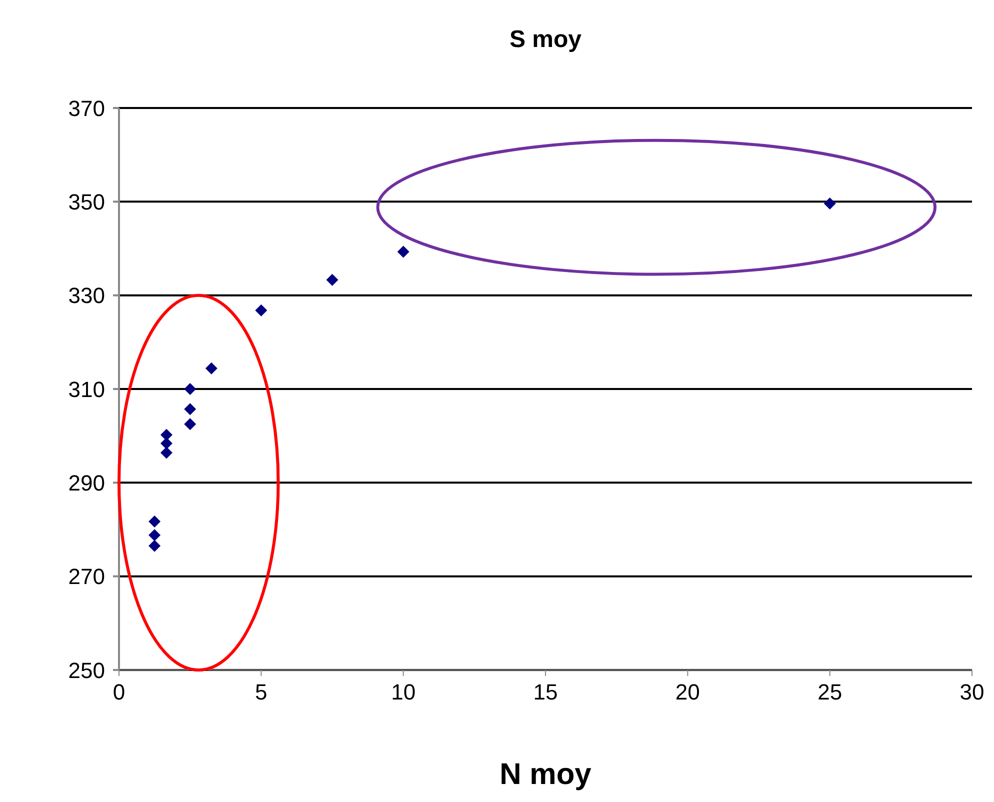 Image resolution: width=994 pixels, height=802 pixels. What do you see at coordinates (261, 692) in the screenshot?
I see `x-tick-label: 5` at bounding box center [261, 692].